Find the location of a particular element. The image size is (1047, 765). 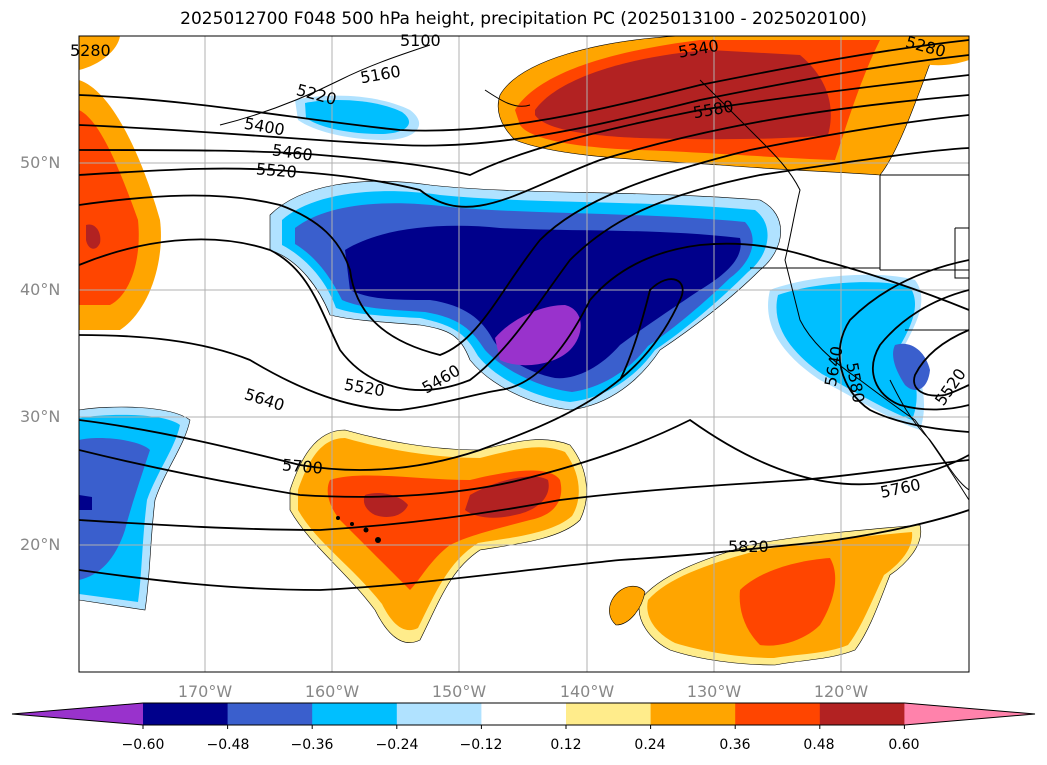

contour-label: 5700 is located at coordinates (302, 466).